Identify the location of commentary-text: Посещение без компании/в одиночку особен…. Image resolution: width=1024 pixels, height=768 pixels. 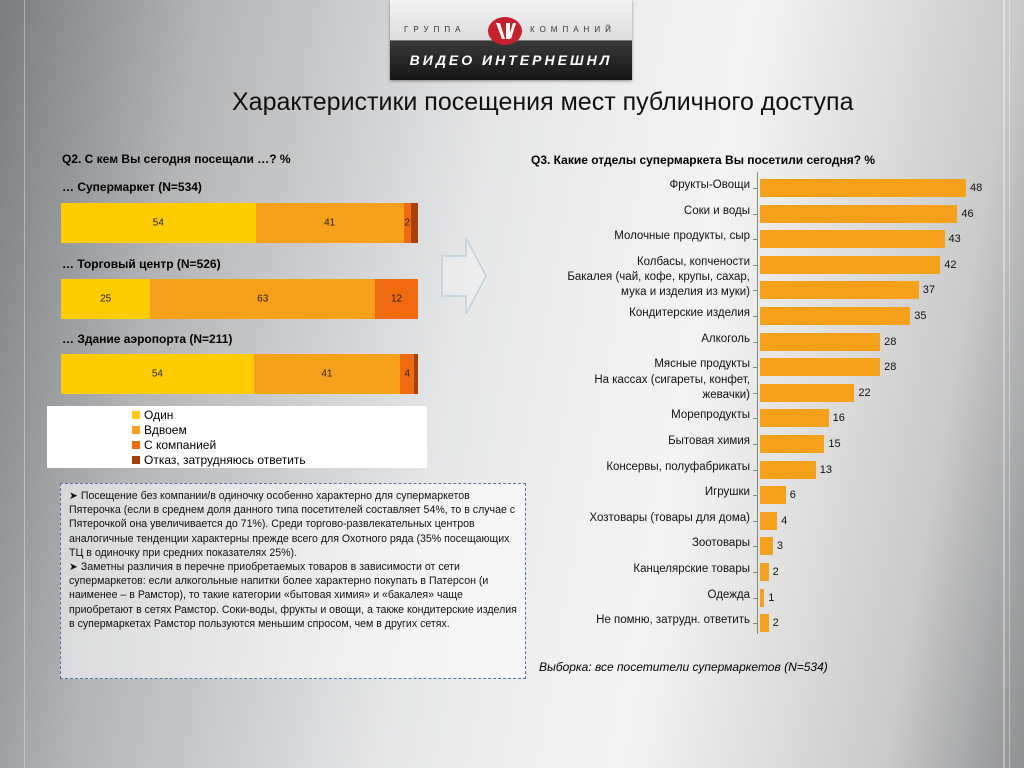
(292, 524).